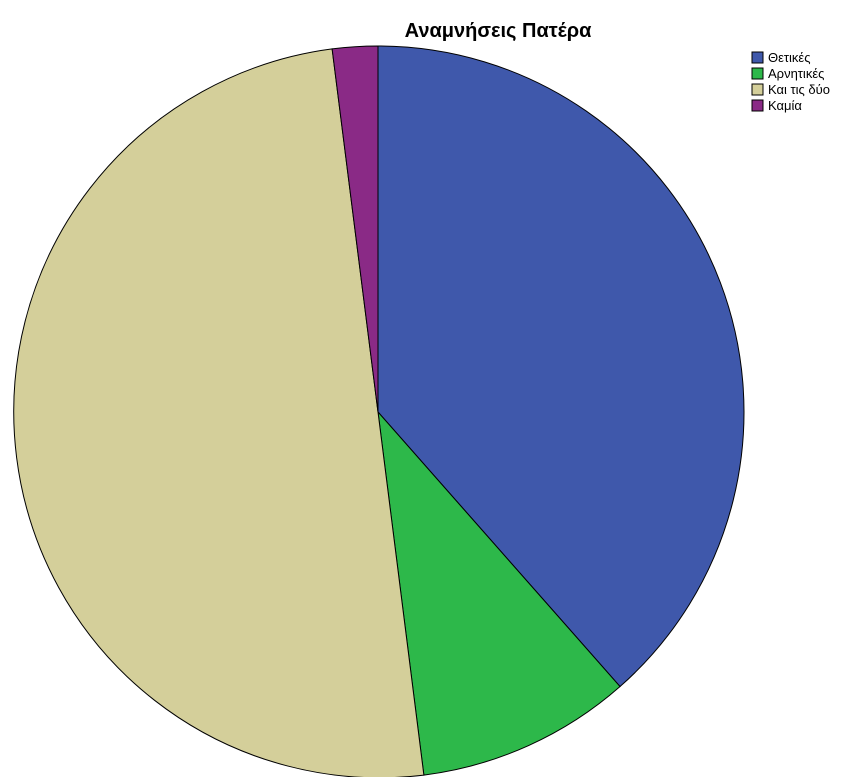 The image size is (853, 777). Describe the element at coordinates (498, 31) in the screenshot. I see `chart-title: Αναμνήσεις Πατέρα` at that location.